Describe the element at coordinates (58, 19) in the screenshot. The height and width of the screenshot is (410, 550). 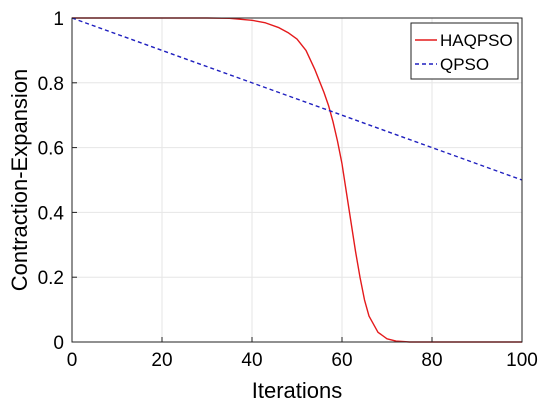
I see `y-tick-label: 1` at that location.